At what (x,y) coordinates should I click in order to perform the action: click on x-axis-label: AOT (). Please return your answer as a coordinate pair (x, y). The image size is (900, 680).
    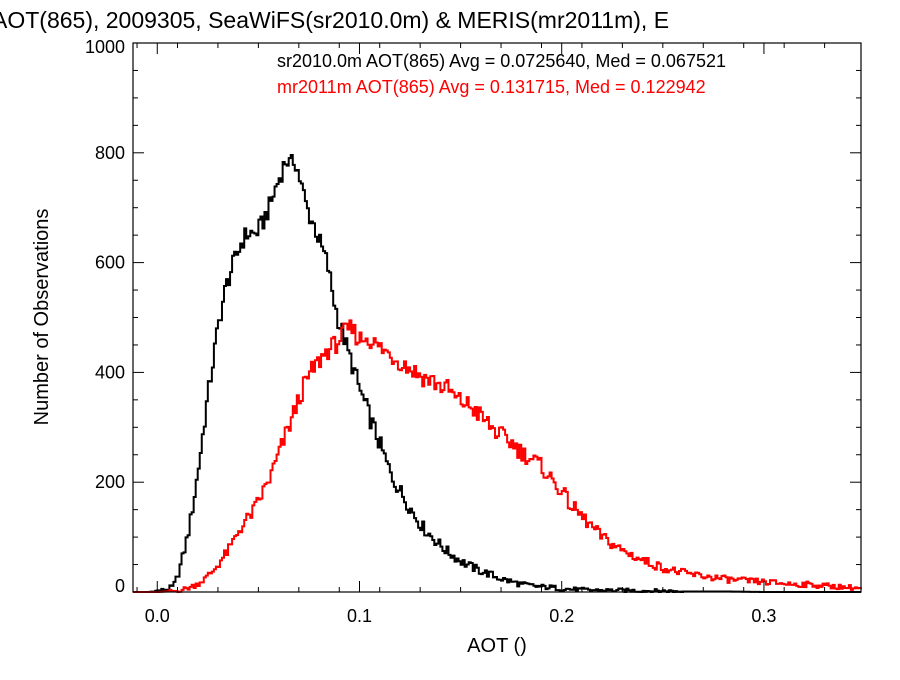
    Looking at the image, I should click on (497, 646).